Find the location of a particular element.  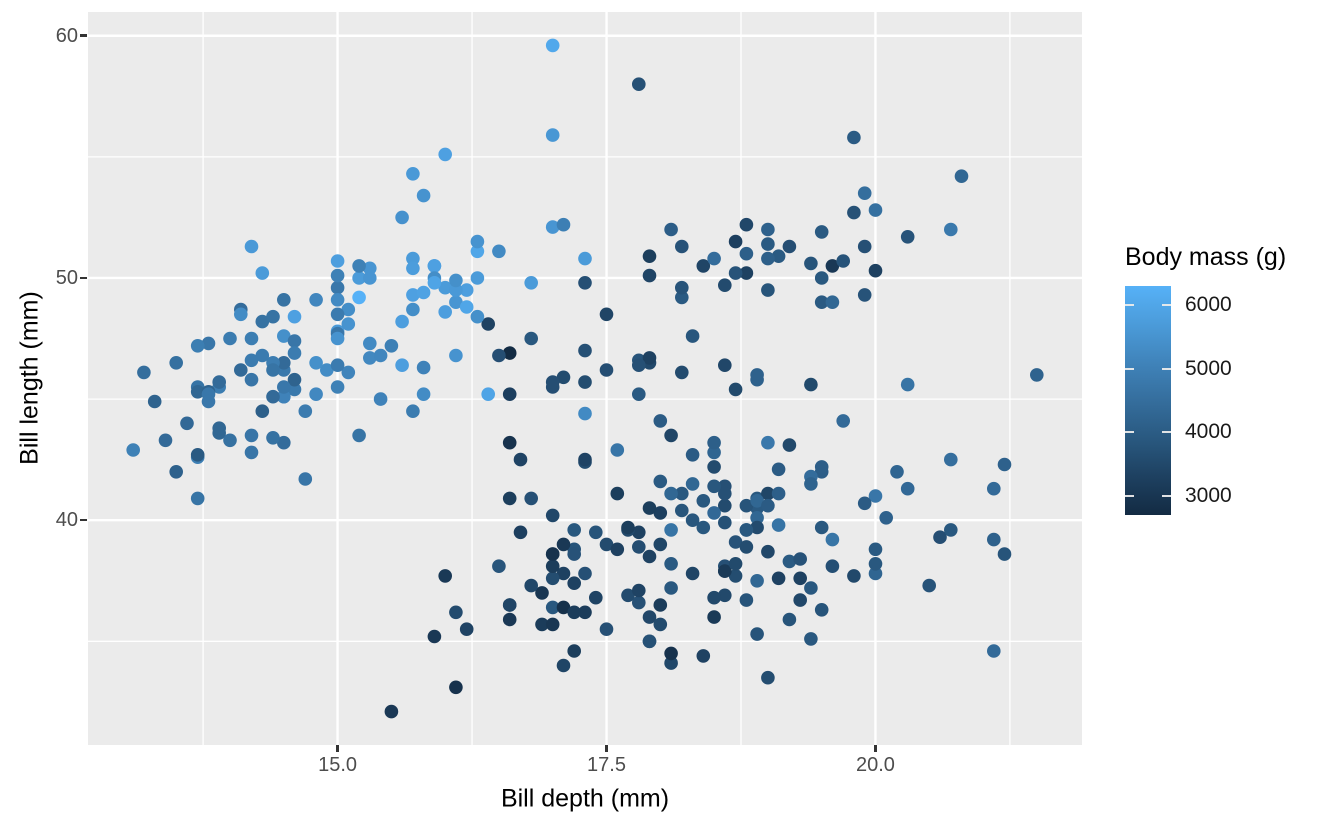

legend-tick-label: 6000 is located at coordinates (1208, 305).